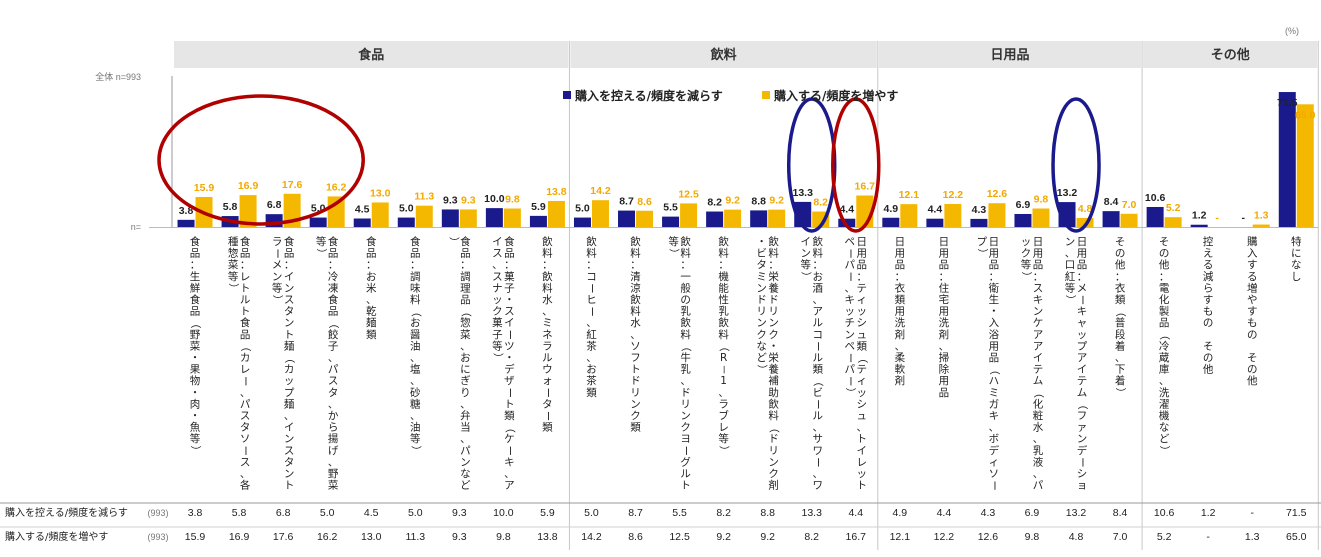  Describe the element at coordinates (817, 393) in the screenshot. I see `svg-text: ビ` at that location.